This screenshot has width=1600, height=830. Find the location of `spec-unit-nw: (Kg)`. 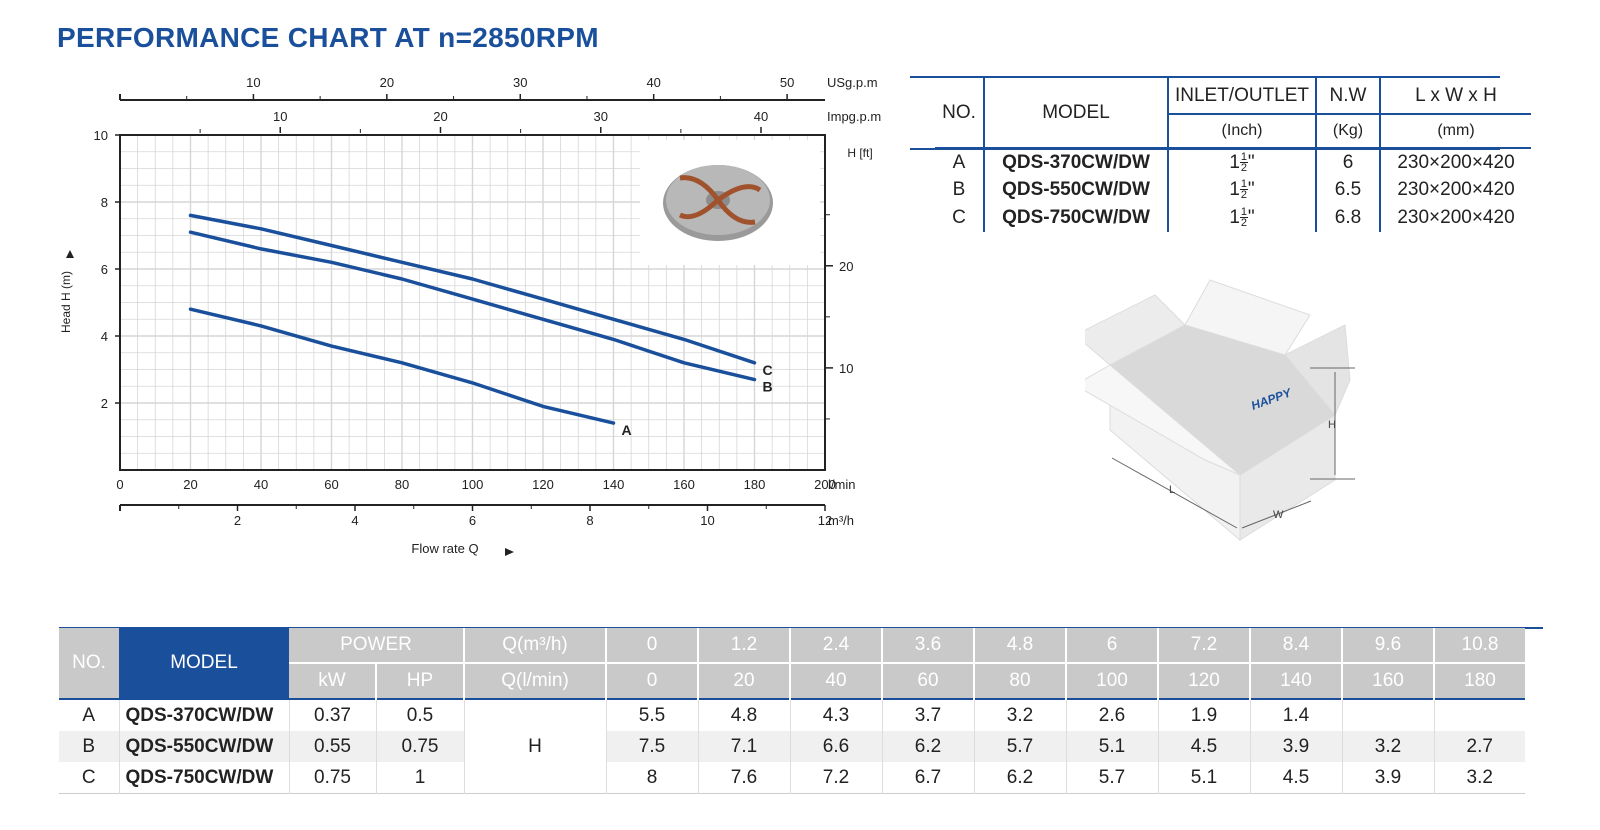

spec-unit-nw: (Kg) is located at coordinates (1347, 130).